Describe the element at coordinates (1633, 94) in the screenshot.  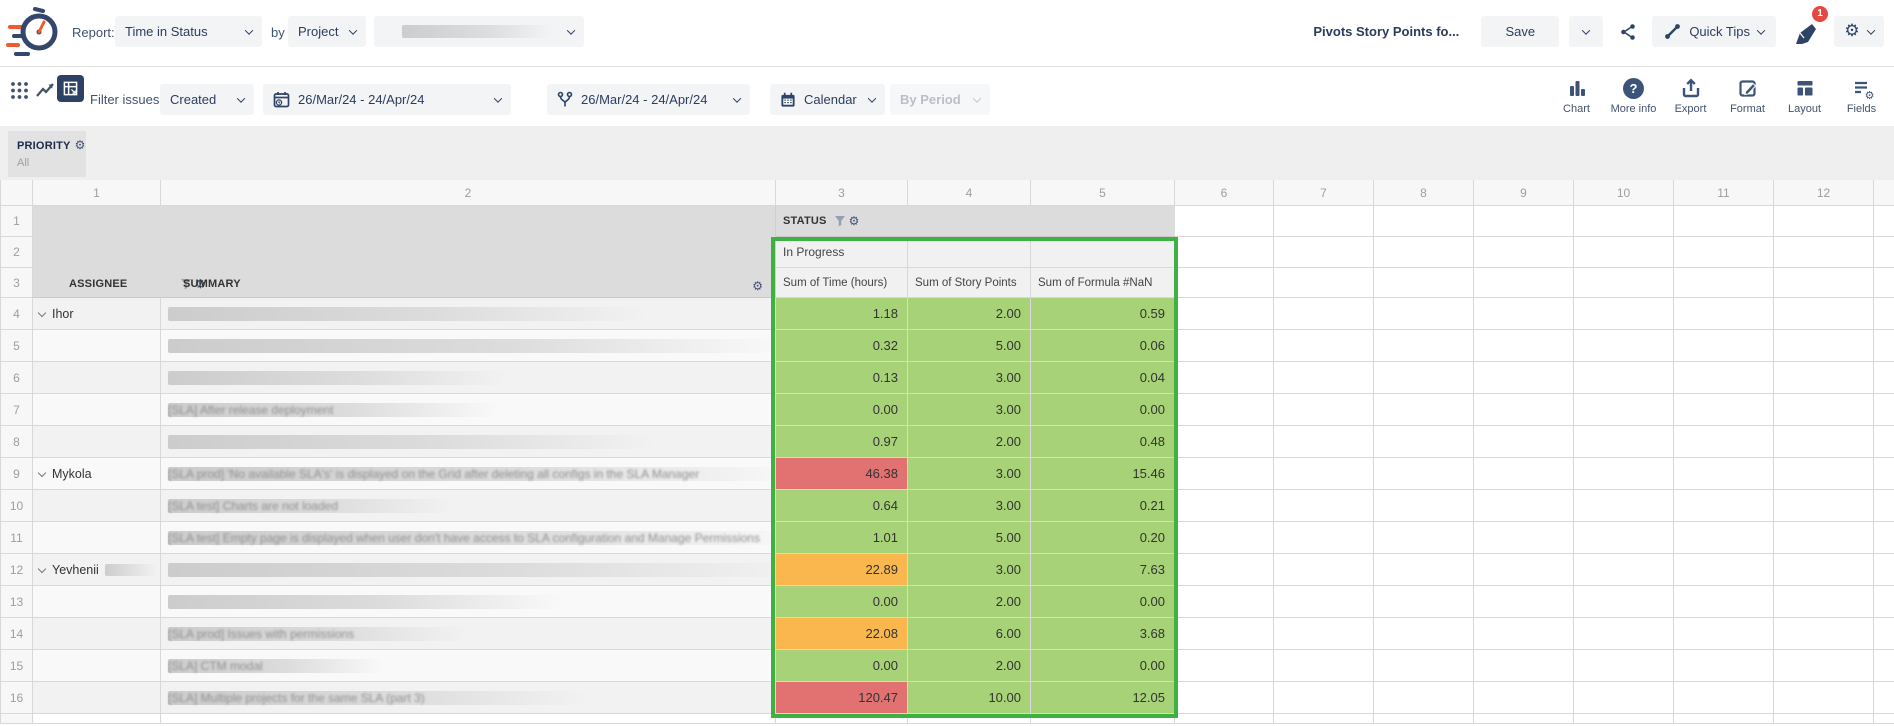
I see `more-info-button: ? More info` at that location.